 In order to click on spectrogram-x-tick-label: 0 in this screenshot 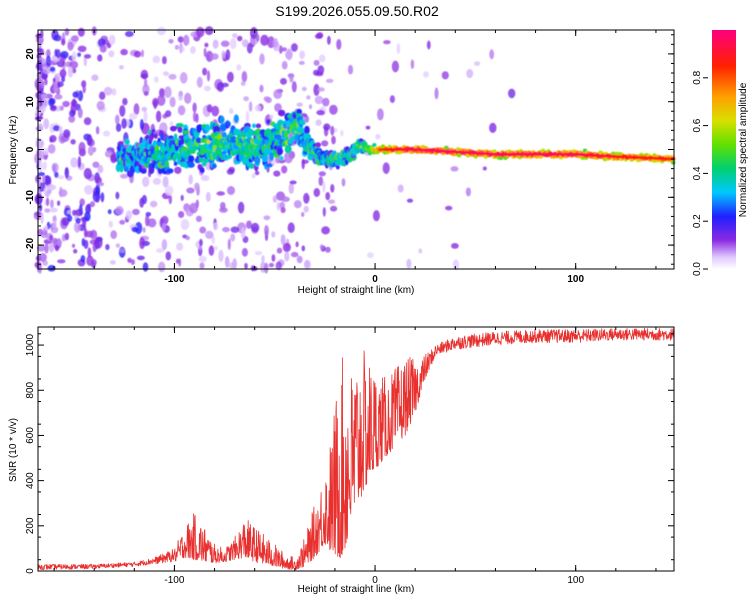, I will do `click(375, 279)`.